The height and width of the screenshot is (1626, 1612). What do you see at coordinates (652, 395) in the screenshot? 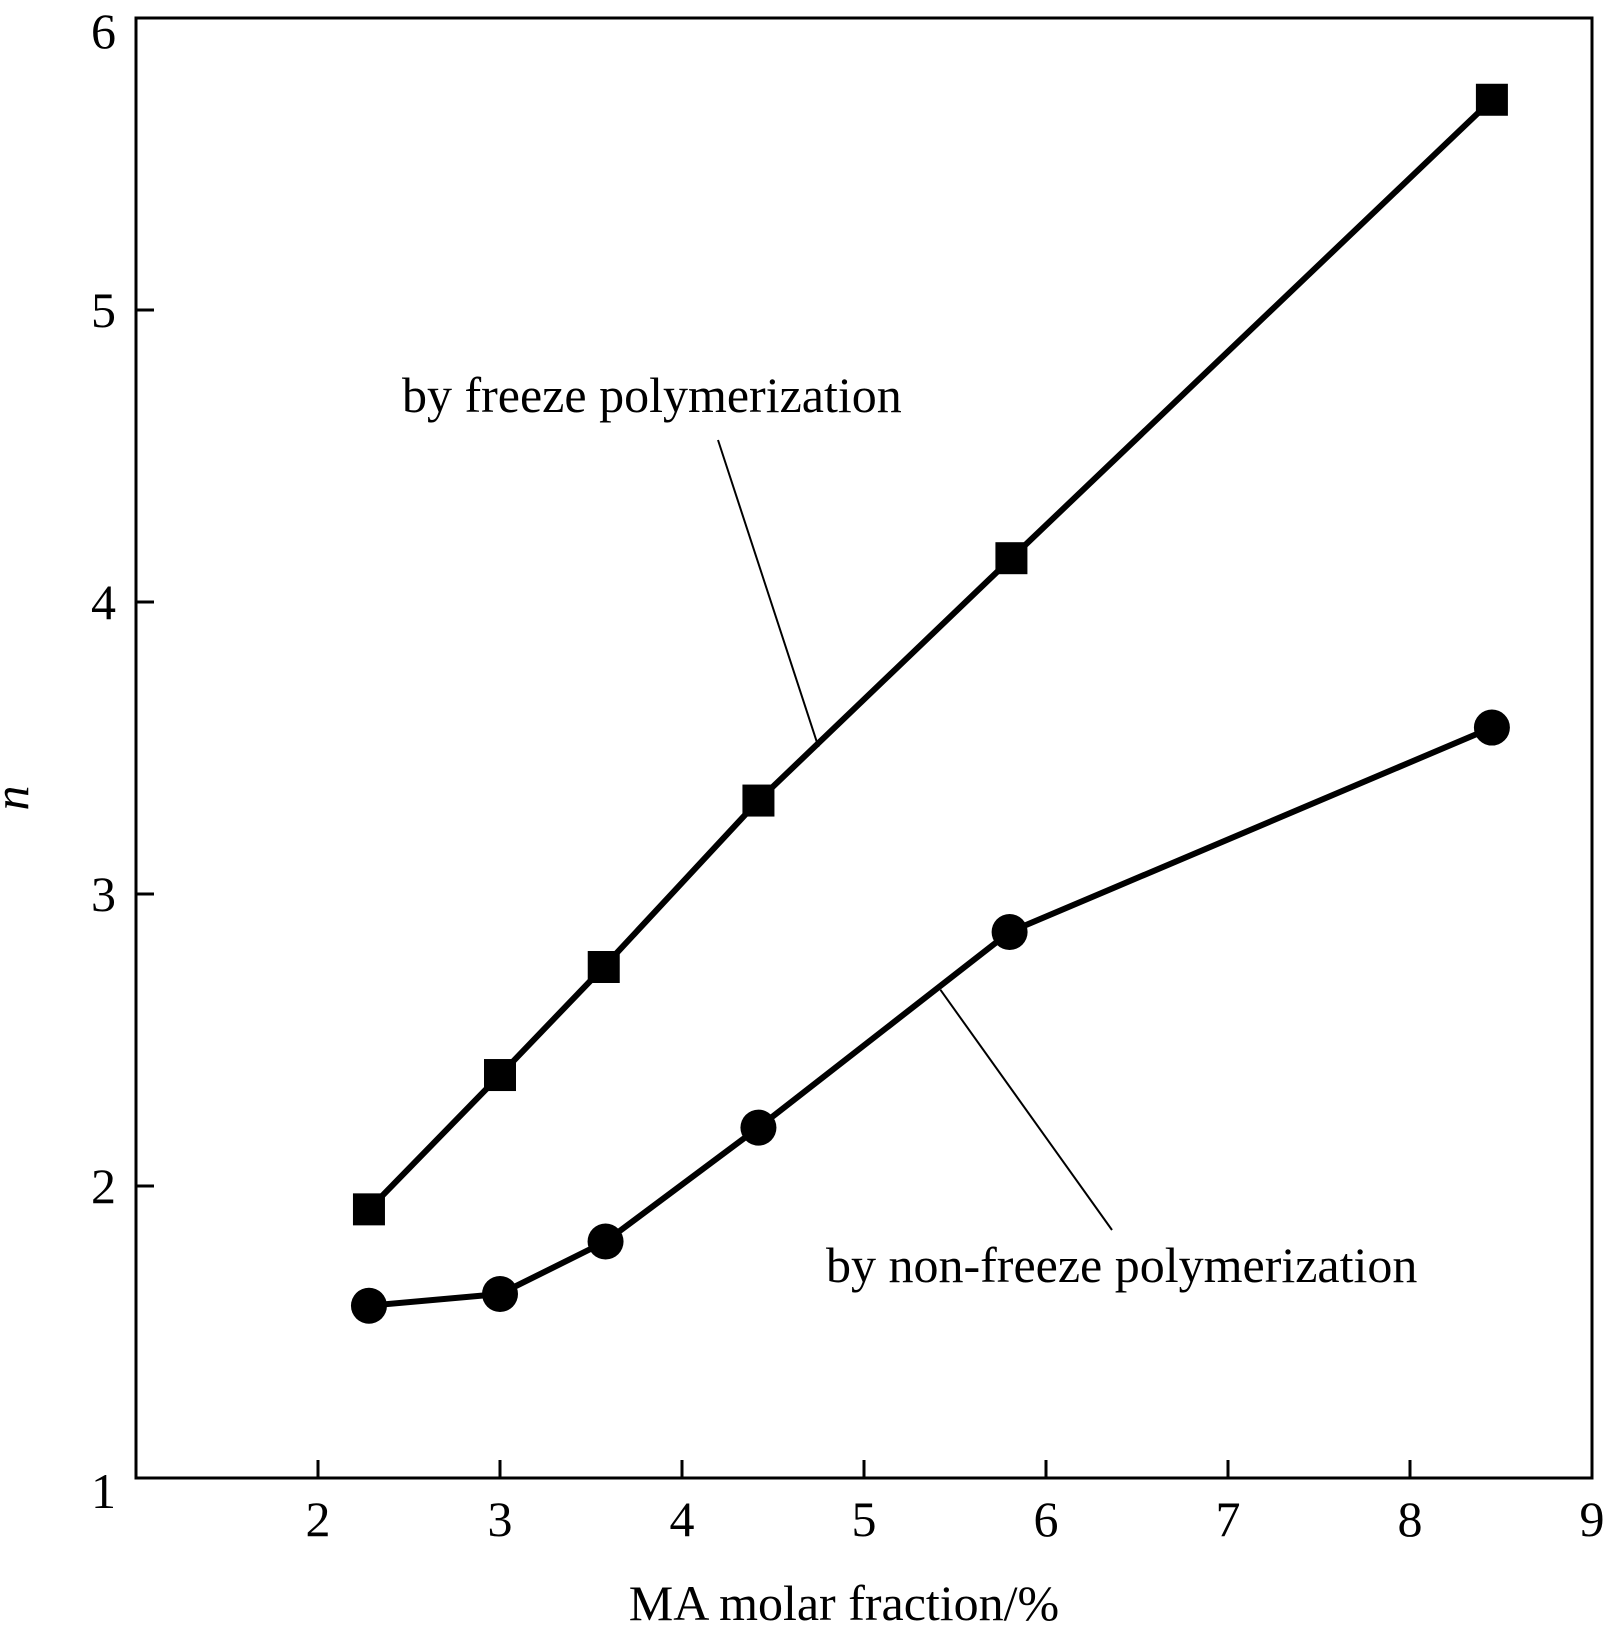
I see `annotation-freeze: by freeze polymerization` at bounding box center [652, 395].